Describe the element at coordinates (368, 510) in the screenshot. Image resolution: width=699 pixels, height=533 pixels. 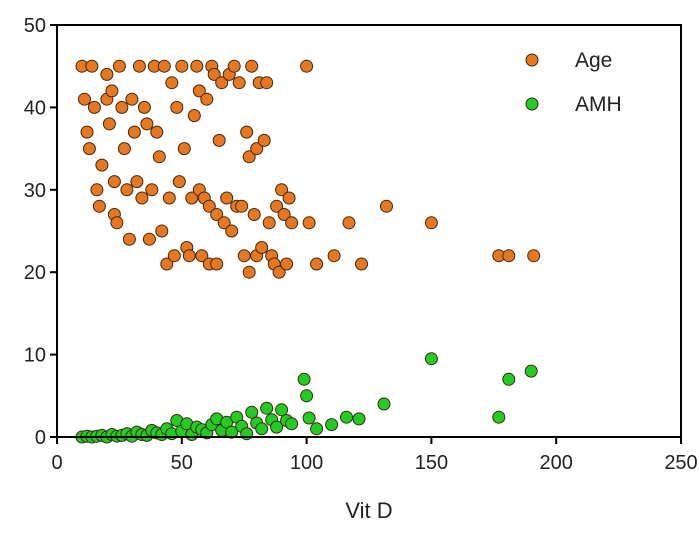
I see `x-axis-label: Vit D` at that location.